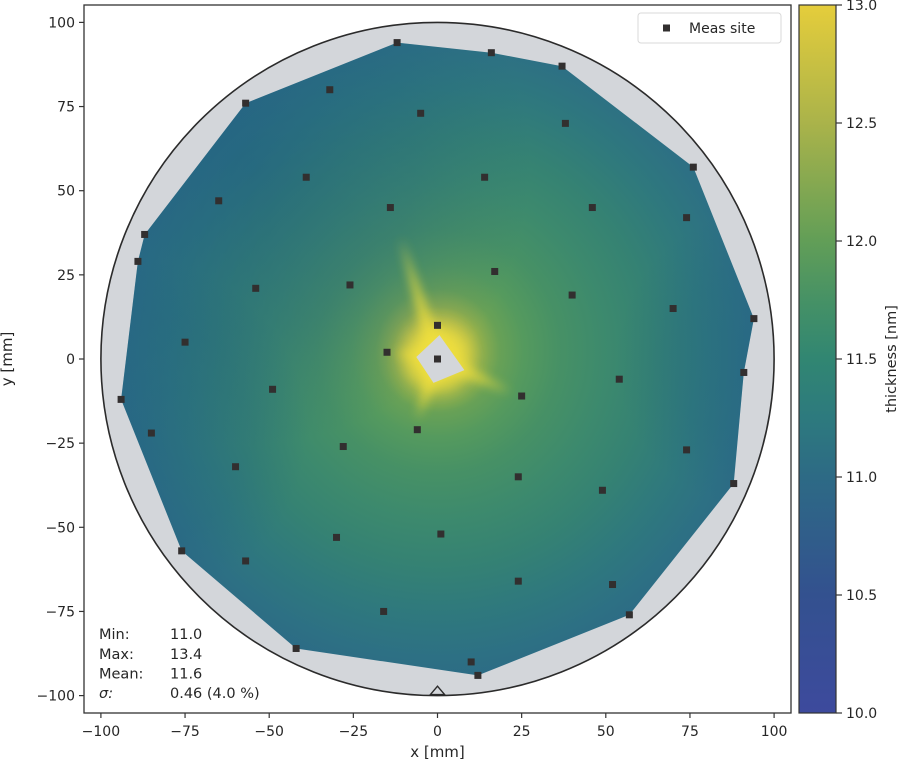  Describe the element at coordinates (861, 7) in the screenshot. I see `colorbar-tick-label: 13.0` at that location.